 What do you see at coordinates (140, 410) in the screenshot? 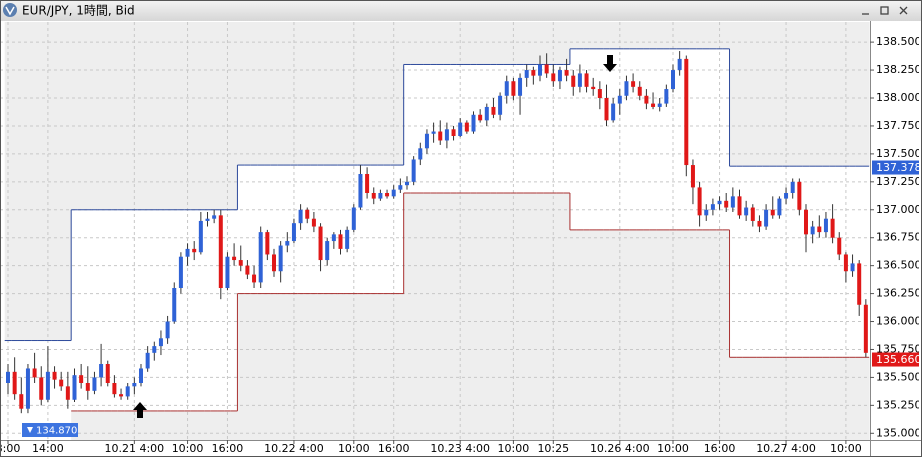
I see `buy-arrow` at bounding box center [140, 410].